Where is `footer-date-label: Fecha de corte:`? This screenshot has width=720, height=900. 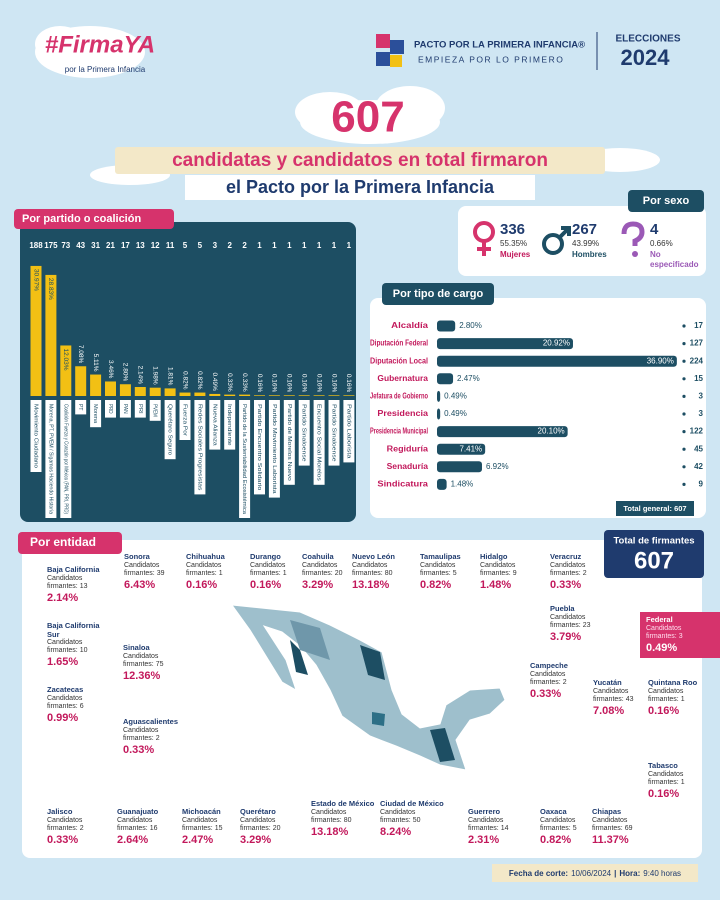
footer-date-label: Fecha de corte: is located at coordinates (538, 873).